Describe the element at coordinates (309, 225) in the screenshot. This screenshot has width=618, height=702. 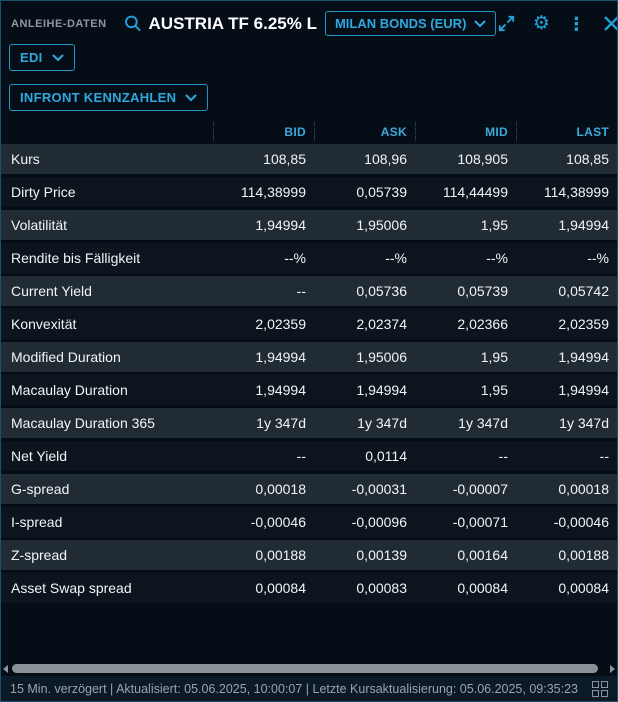
I see `table-row: Volatilität 1,94994 1,95006 1,95 1,94994` at that location.